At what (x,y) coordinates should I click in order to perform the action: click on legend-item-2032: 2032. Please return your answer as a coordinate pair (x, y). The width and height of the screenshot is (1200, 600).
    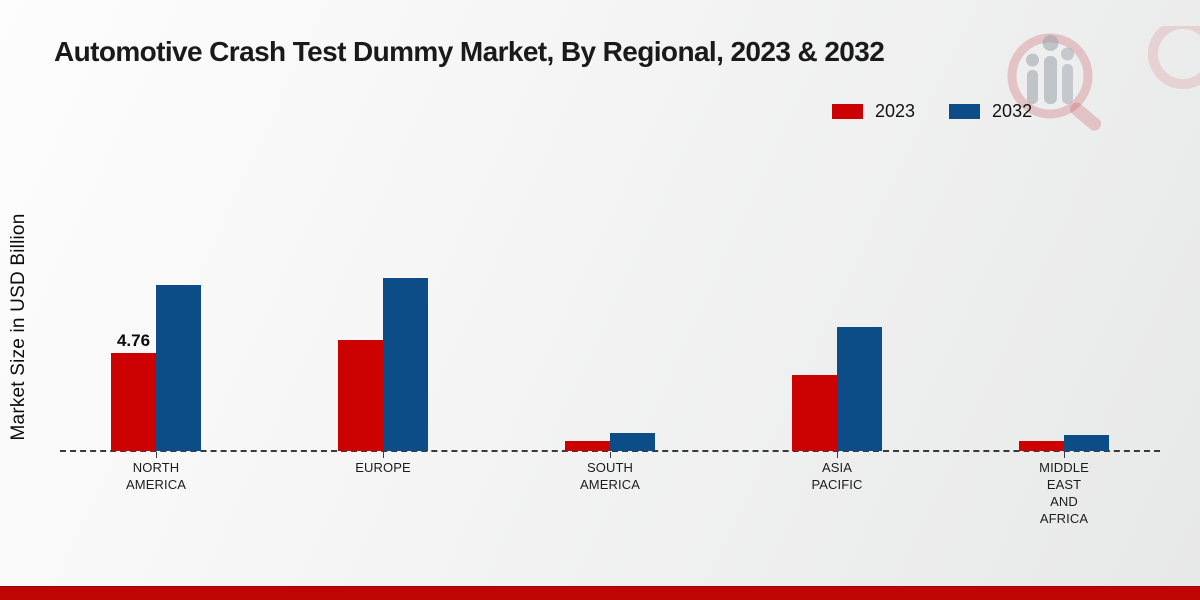
    Looking at the image, I should click on (990, 111).